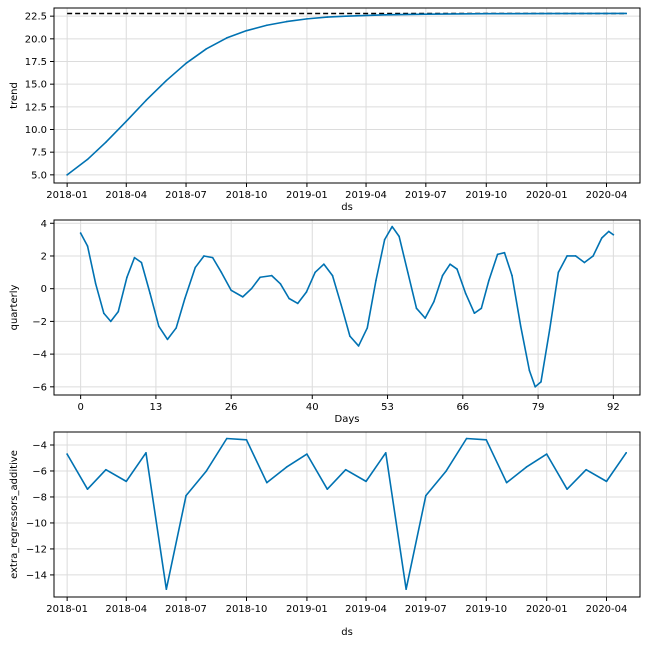  I want to click on x-tick-label: 40, so click(312, 407).